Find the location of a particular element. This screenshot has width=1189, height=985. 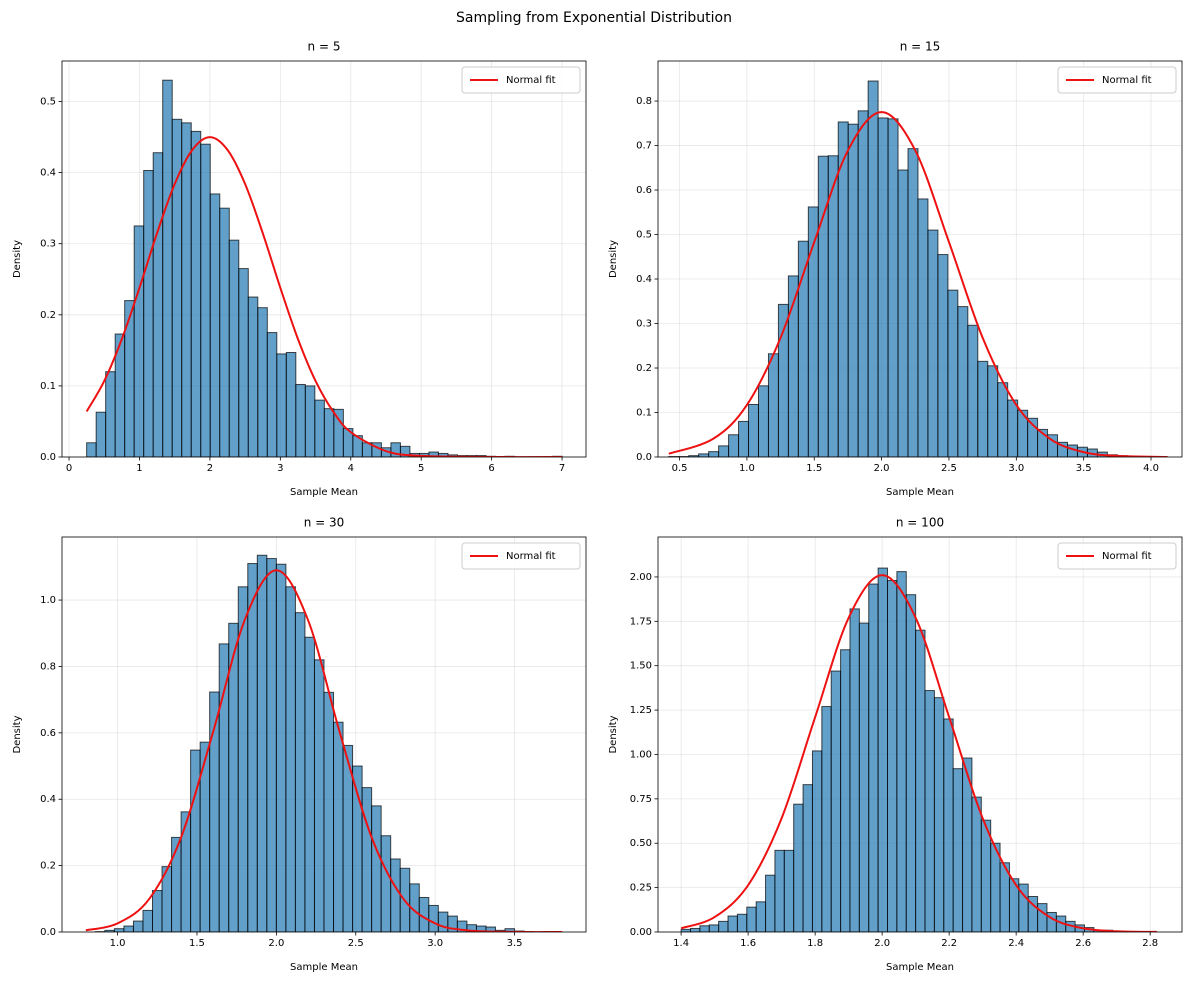

x-tick-label: 6 is located at coordinates (491, 468).